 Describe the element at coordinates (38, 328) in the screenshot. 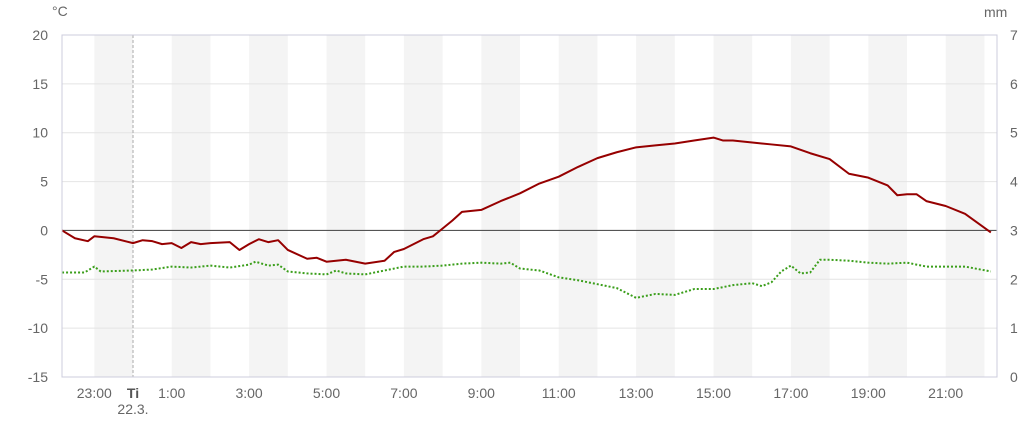

I see `left-tick-label: -10` at that location.